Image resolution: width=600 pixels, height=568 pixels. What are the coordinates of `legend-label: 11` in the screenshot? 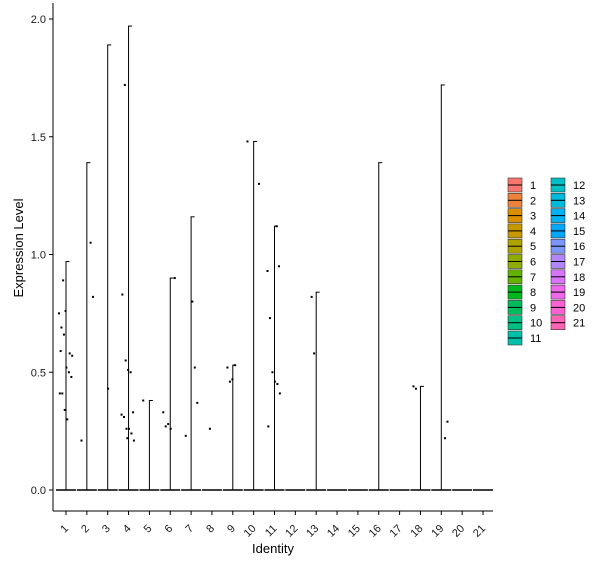 It's located at (535, 339).